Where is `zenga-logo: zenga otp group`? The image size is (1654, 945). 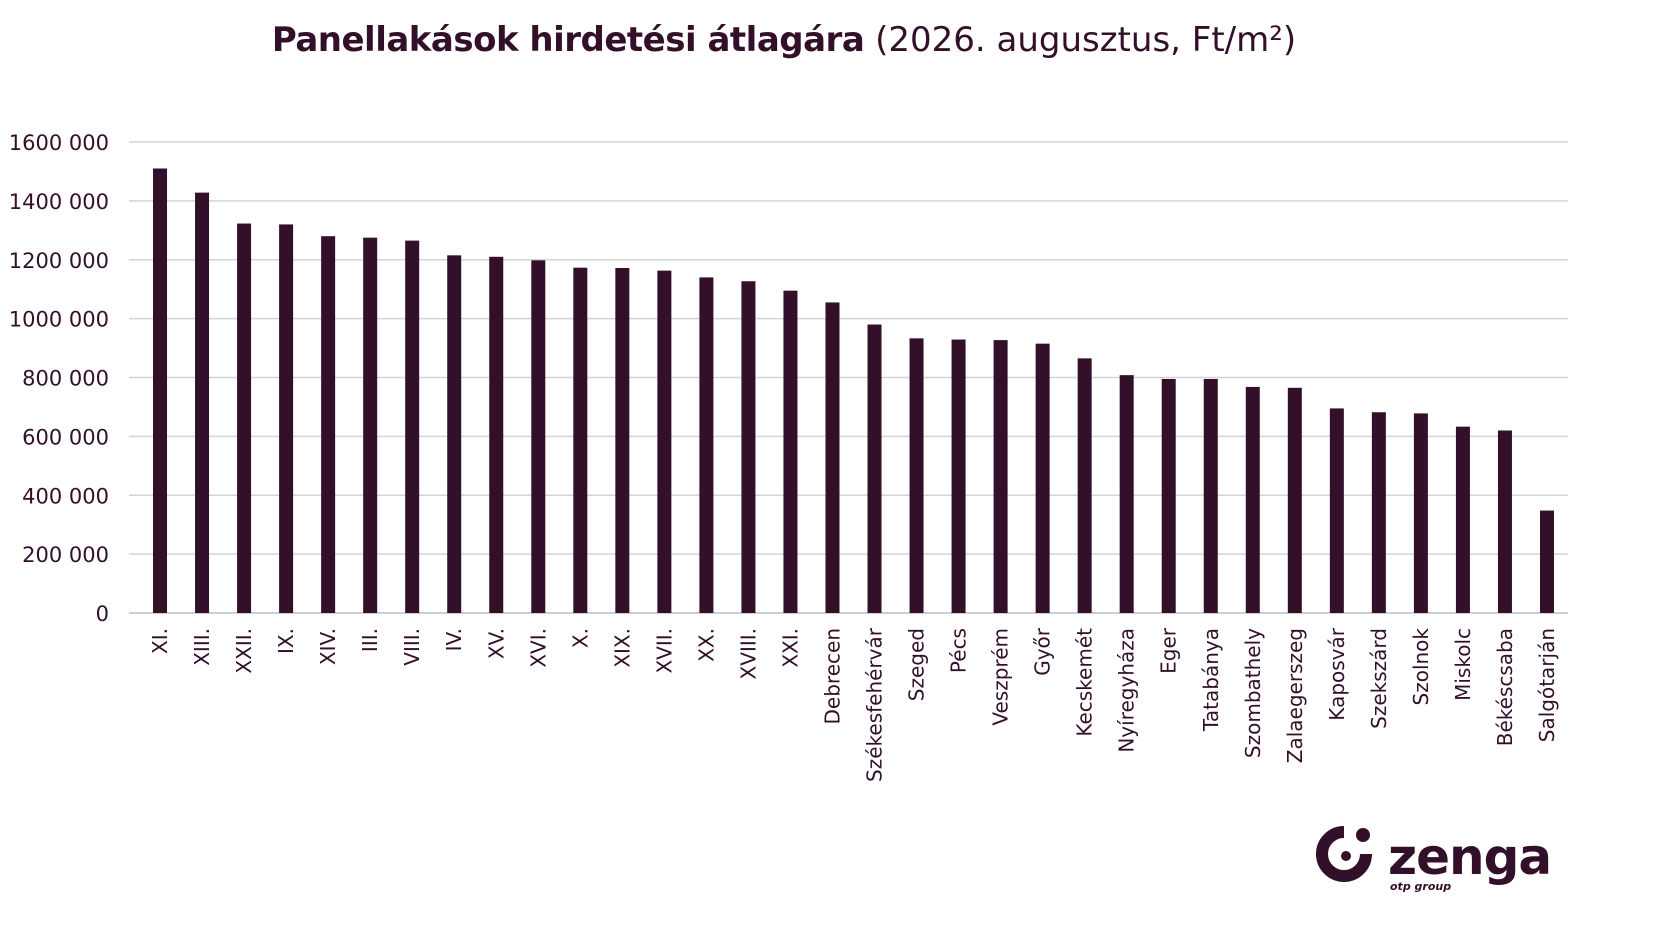 zenga-logo: zenga otp group is located at coordinates (1440, 858).